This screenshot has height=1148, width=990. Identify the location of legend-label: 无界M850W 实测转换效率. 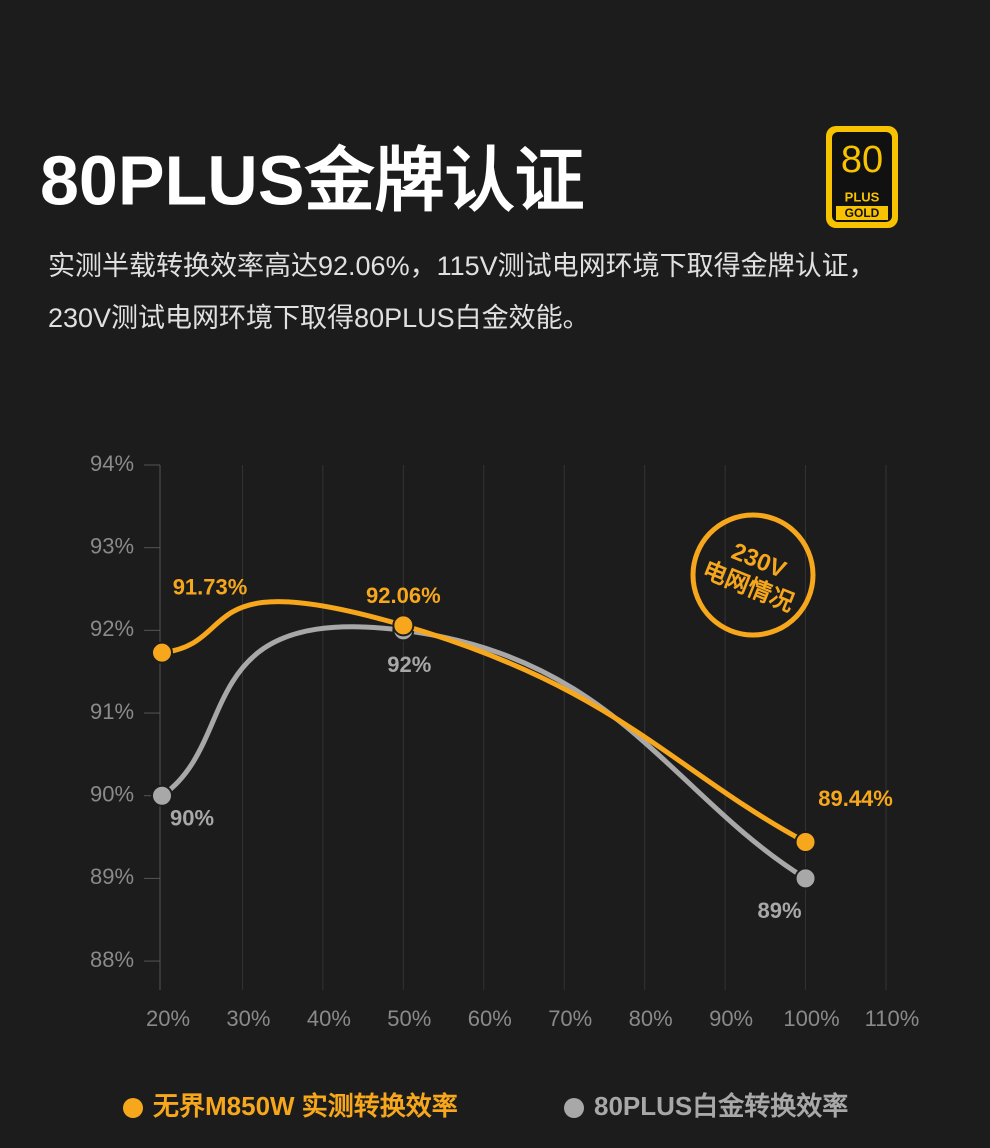
(305, 1106).